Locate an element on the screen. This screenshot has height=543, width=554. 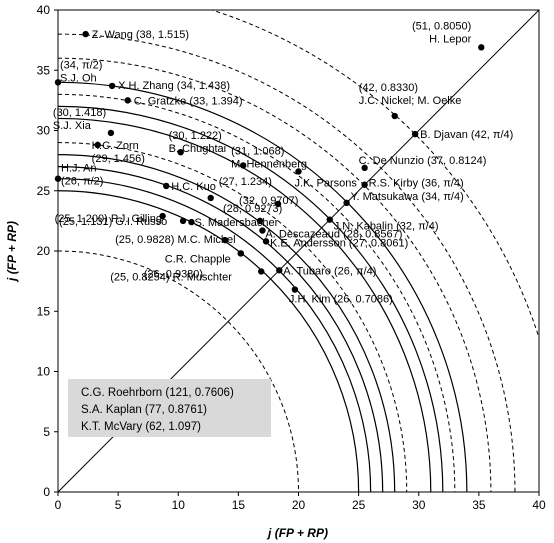
point-label: K.E. Andersson (27, 0.8061) is located at coordinates (339, 243).